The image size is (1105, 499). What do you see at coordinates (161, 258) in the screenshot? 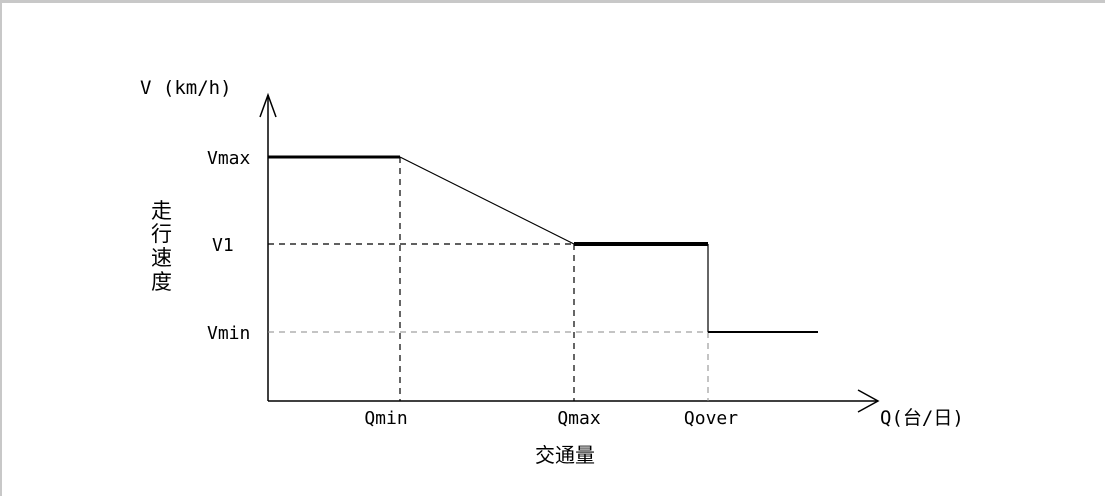
I see `y-title-char: 速` at bounding box center [161, 258].